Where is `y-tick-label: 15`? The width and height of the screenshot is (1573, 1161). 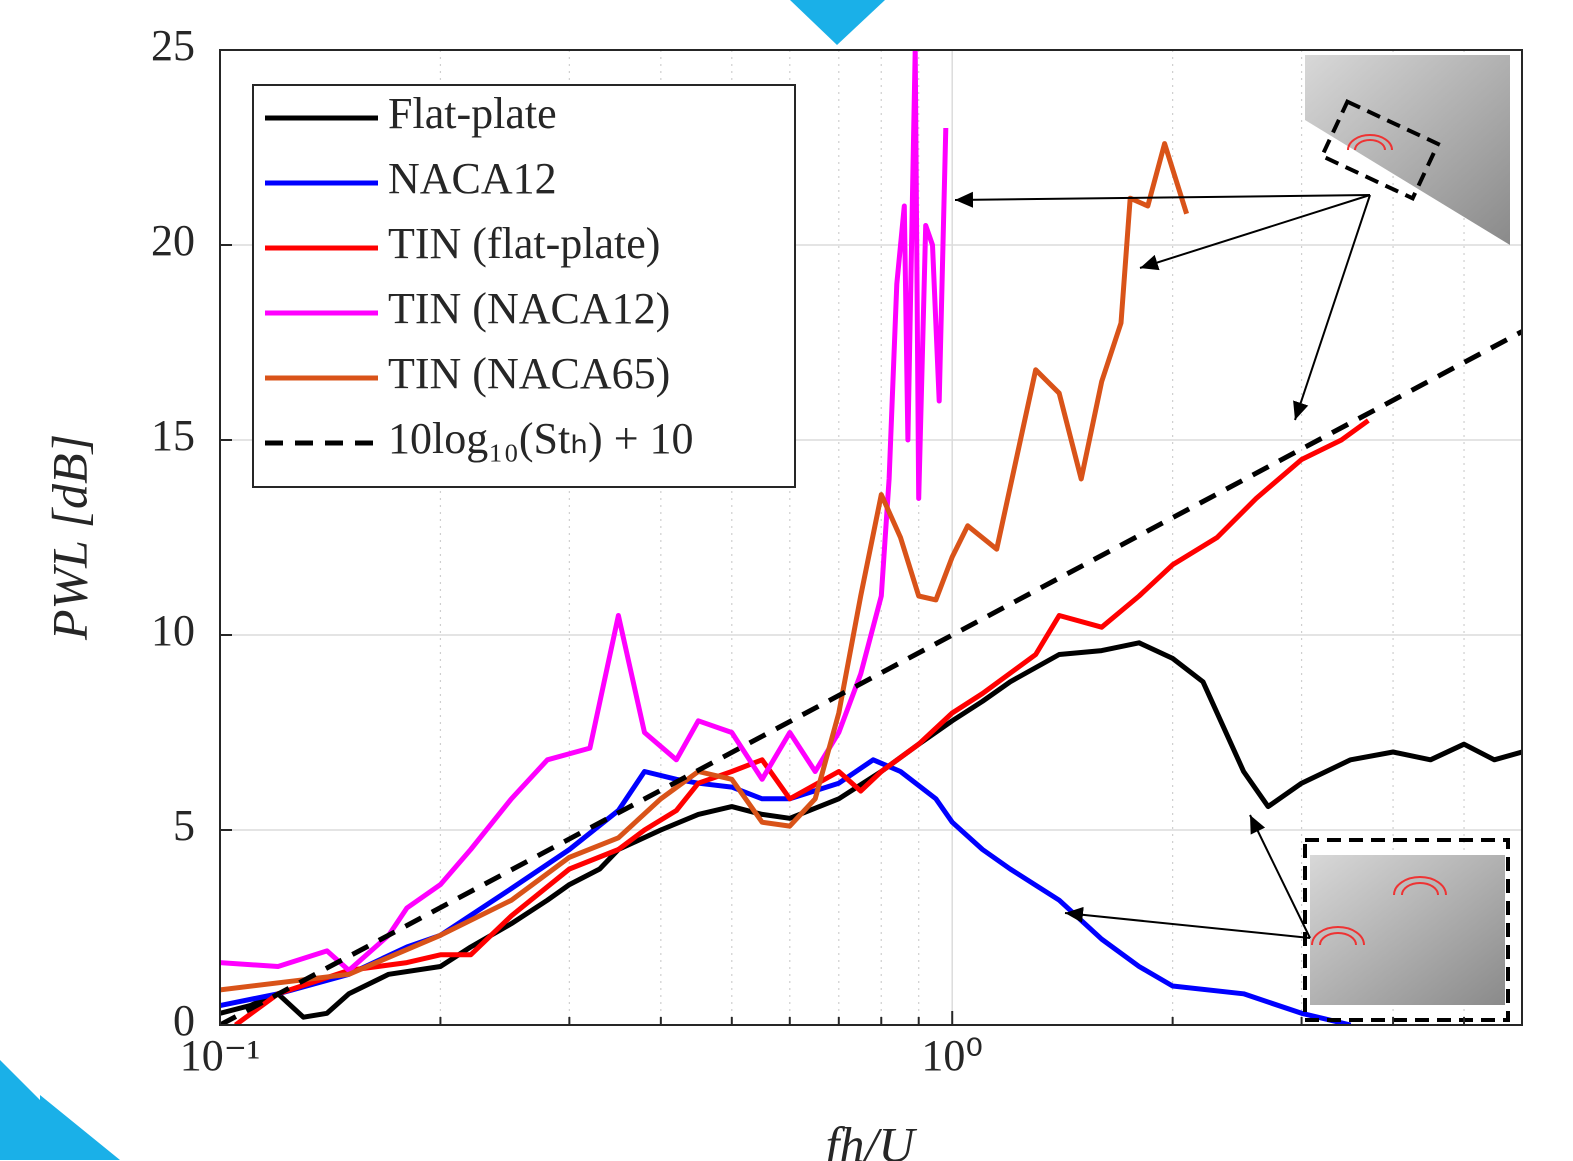
y-tick-label: 15 is located at coordinates (173, 435).